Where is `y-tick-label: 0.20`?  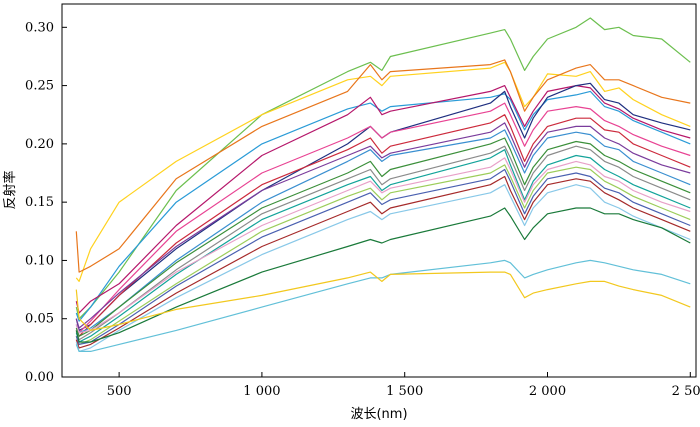 y-tick-label: 0.20 is located at coordinates (39, 144).